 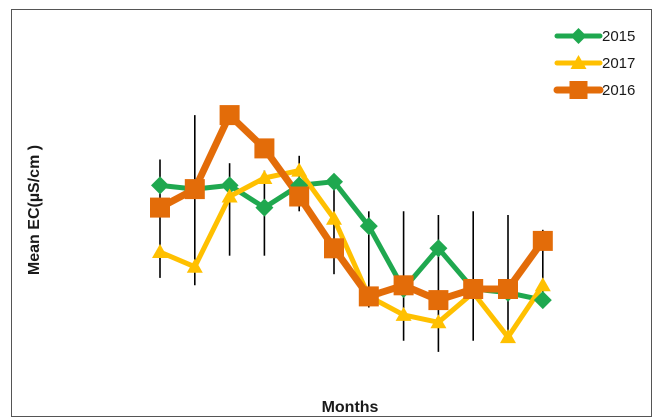 What do you see at coordinates (34, 210) in the screenshot?
I see `y-axis-title: Mean EC(µS/cm )` at bounding box center [34, 210].